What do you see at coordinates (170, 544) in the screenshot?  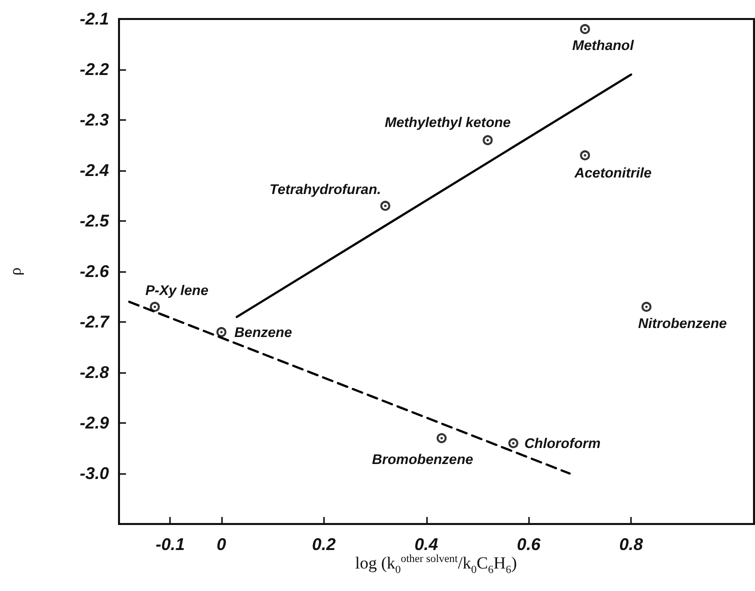 I see `x-tick-label: -0.1` at bounding box center [170, 544].